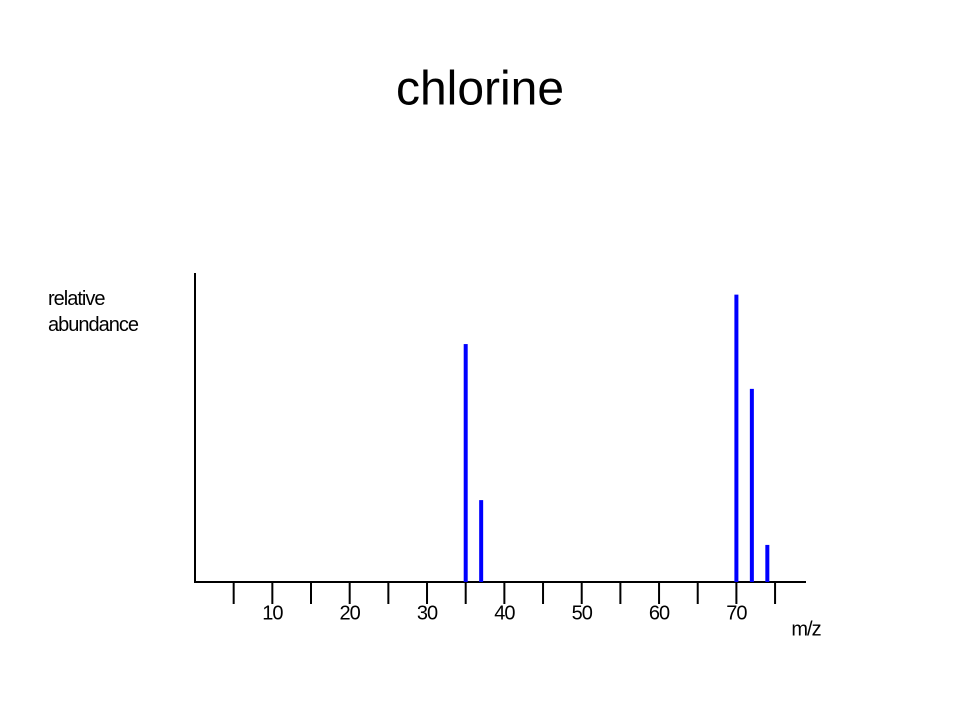 The image size is (960, 720). What do you see at coordinates (272, 613) in the screenshot?
I see `x-tick-label: 10` at bounding box center [272, 613].